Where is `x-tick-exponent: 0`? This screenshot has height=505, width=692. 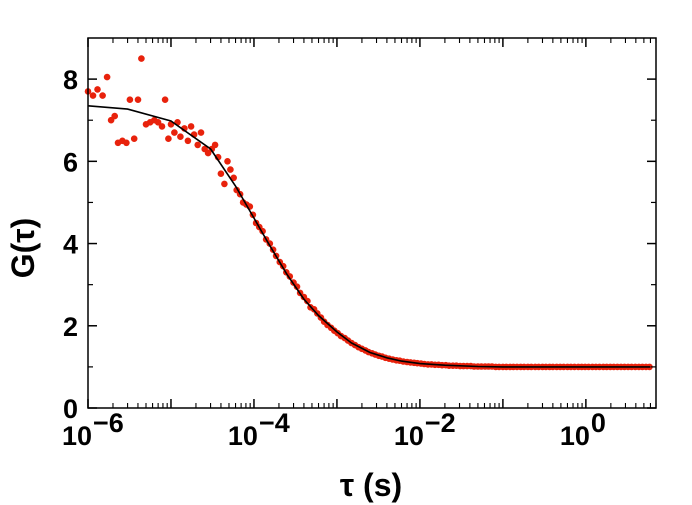
x-tick-exponent: 0 is located at coordinates (598, 423).